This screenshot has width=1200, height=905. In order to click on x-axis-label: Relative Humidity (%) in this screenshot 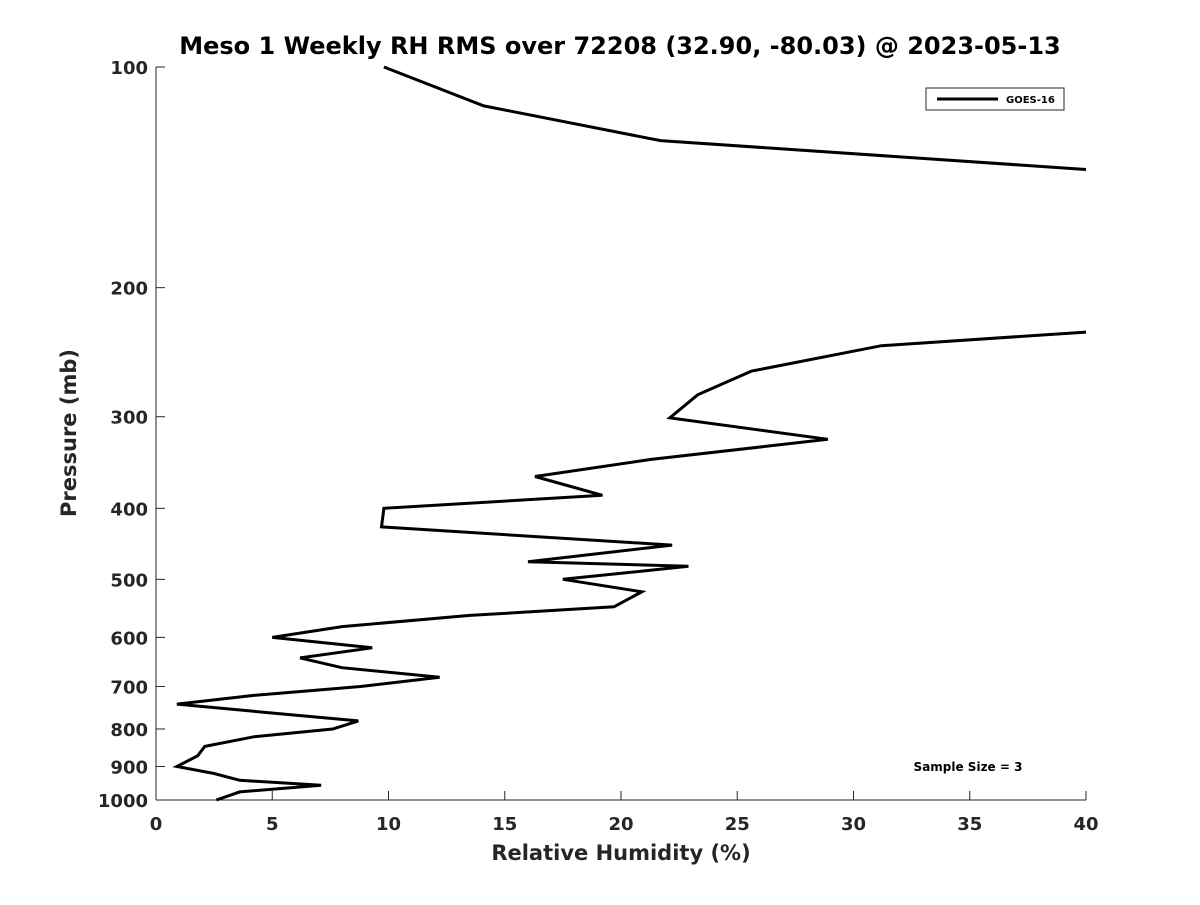, I will do `click(620, 853)`.